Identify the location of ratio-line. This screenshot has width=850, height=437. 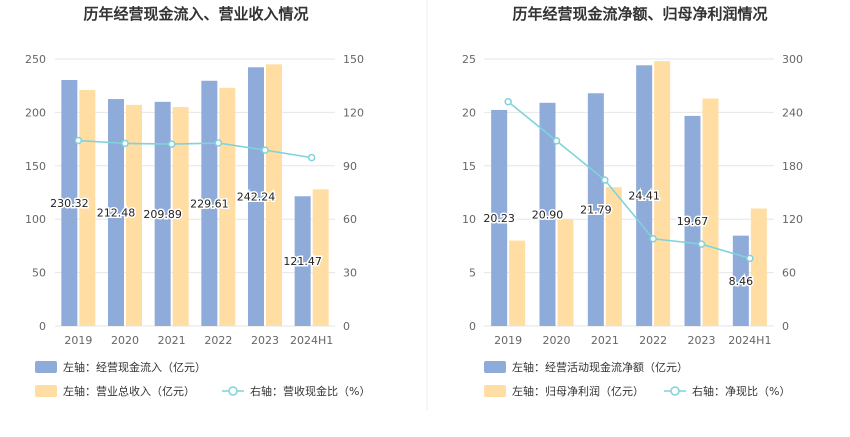
(629, 180).